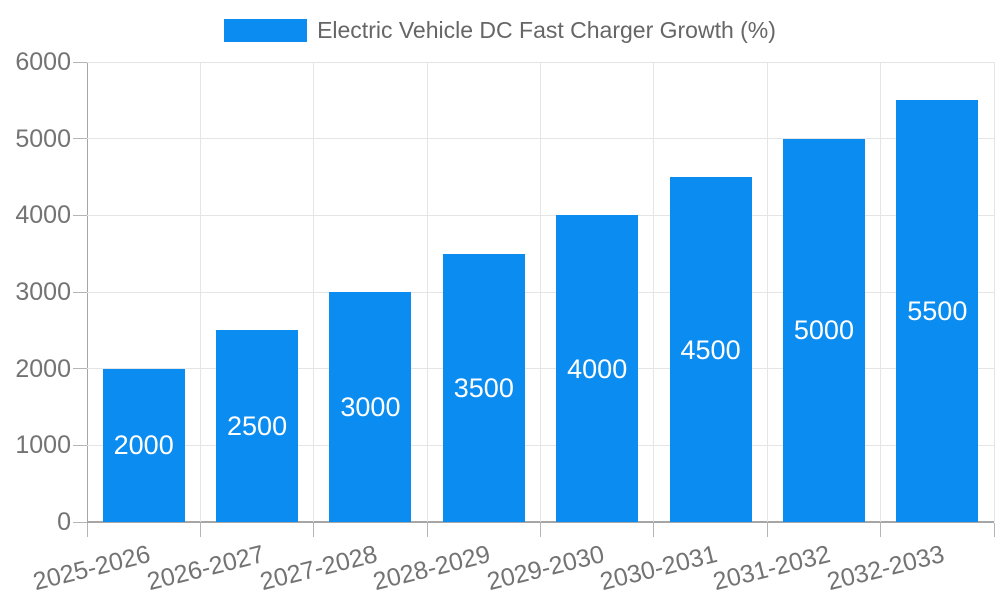 The height and width of the screenshot is (600, 1000). Describe the element at coordinates (266, 30) in the screenshot. I see `legend-color-swatch` at that location.